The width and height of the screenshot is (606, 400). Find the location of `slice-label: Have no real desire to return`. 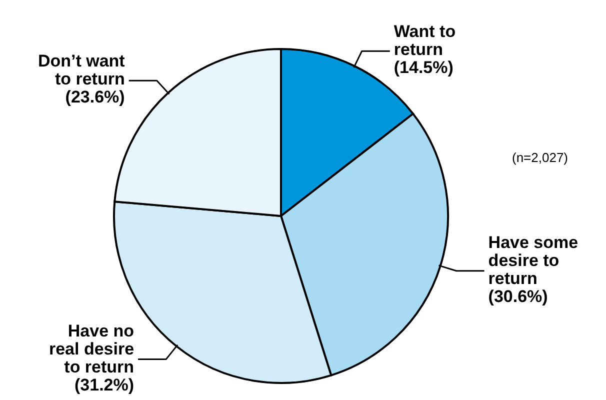

slice-label: Have no real desire to return is located at coordinates (91, 348).